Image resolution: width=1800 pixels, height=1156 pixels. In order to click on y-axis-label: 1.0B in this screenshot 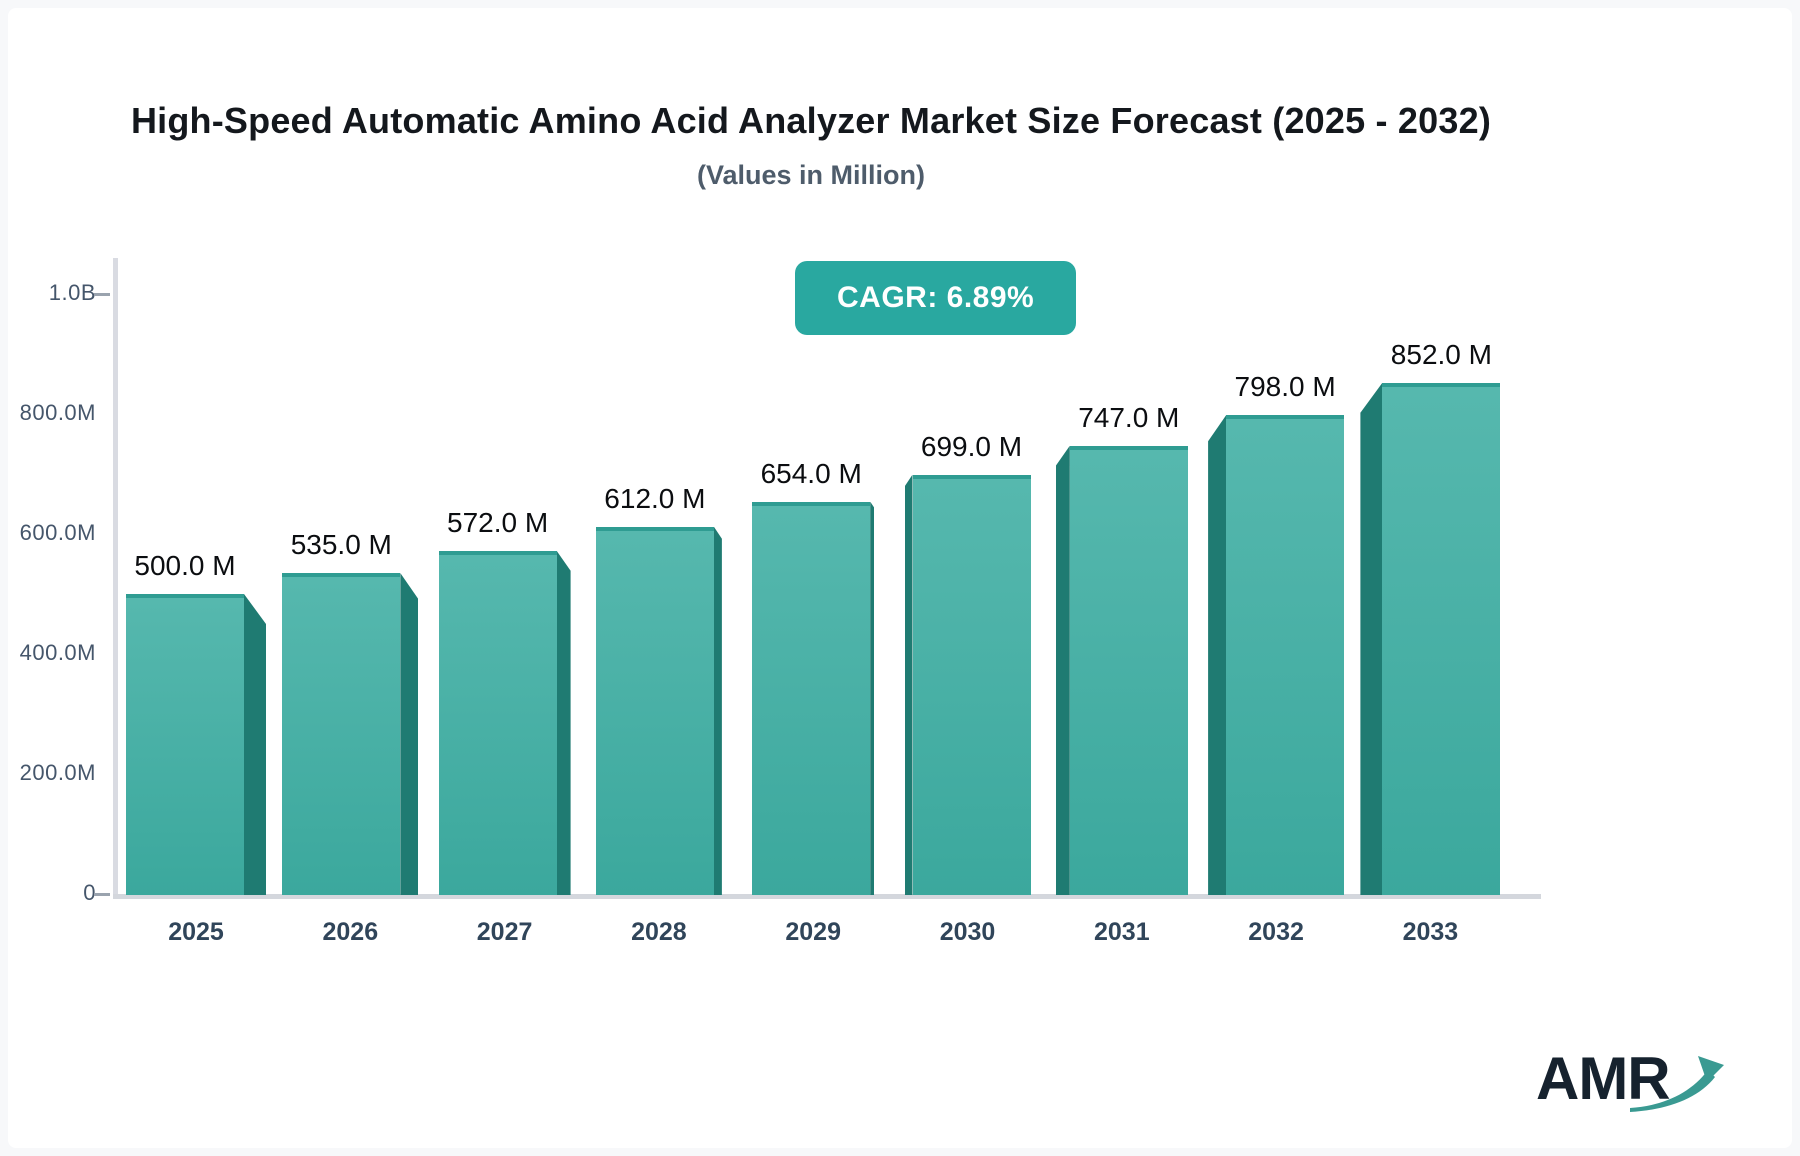, I will do `click(72, 292)`.